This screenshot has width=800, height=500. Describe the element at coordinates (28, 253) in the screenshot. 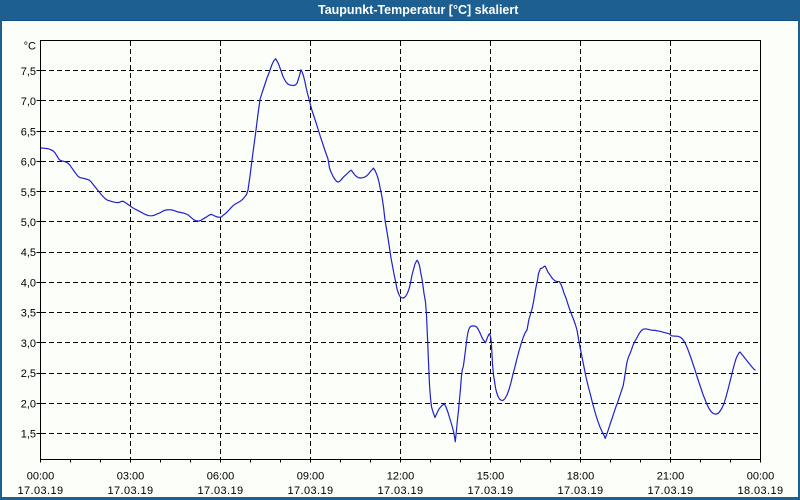

I see `svg-text: 4,5` at that location.